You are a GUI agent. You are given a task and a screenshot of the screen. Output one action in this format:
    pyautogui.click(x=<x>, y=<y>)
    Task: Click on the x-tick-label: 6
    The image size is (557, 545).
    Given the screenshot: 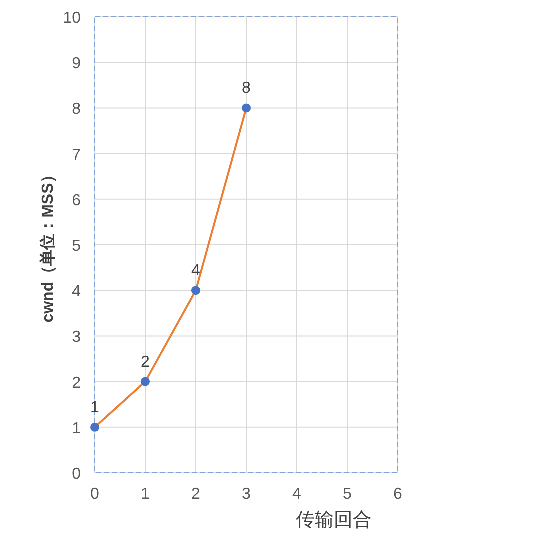 What is the action you would take?
    pyautogui.click(x=398, y=494)
    